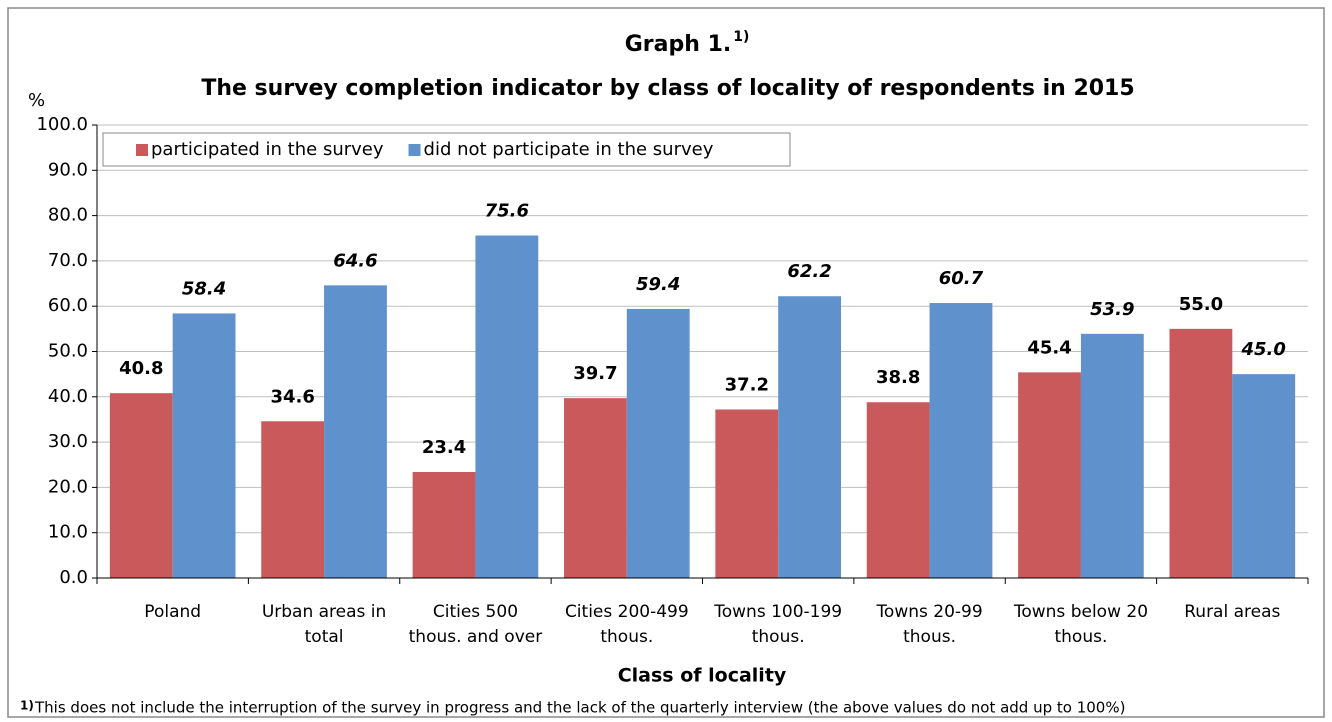 Image resolution: width=1332 pixels, height=722 pixels. Describe the element at coordinates (678, 44) in the screenshot. I see `chart-title: Graph 1.` at that location.